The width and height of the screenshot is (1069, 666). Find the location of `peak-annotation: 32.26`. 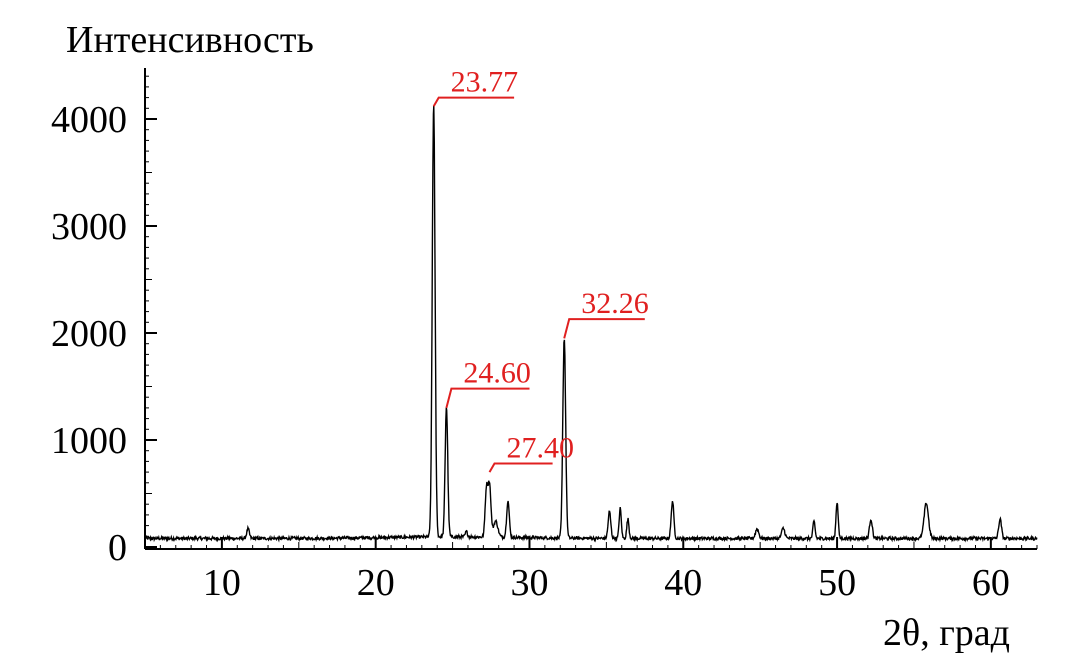

peak-annotation: 32.26 is located at coordinates (606, 313).